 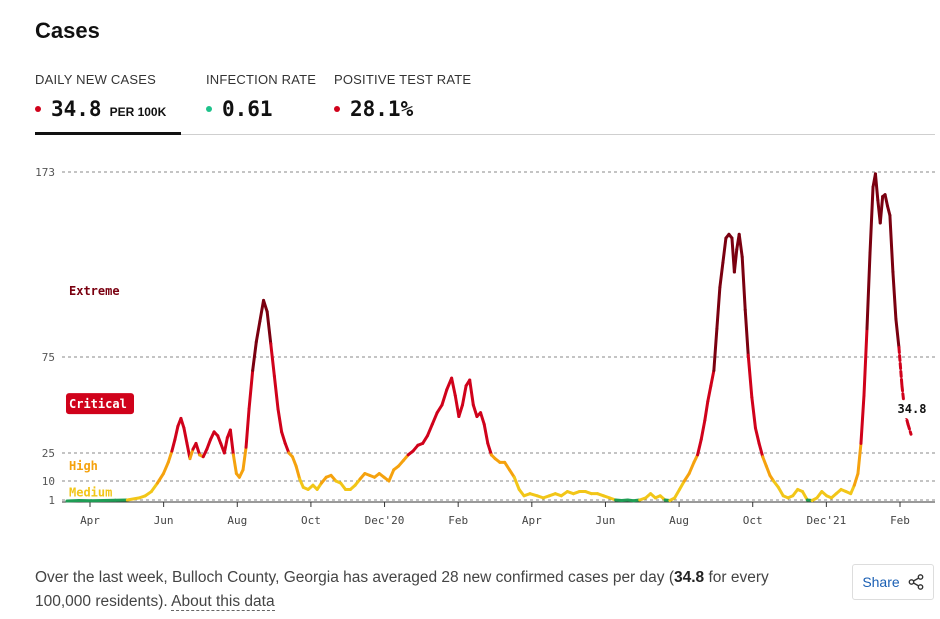 What do you see at coordinates (403, 79) in the screenshot?
I see `tab-label: POSITIVE TEST RATE` at bounding box center [403, 79].